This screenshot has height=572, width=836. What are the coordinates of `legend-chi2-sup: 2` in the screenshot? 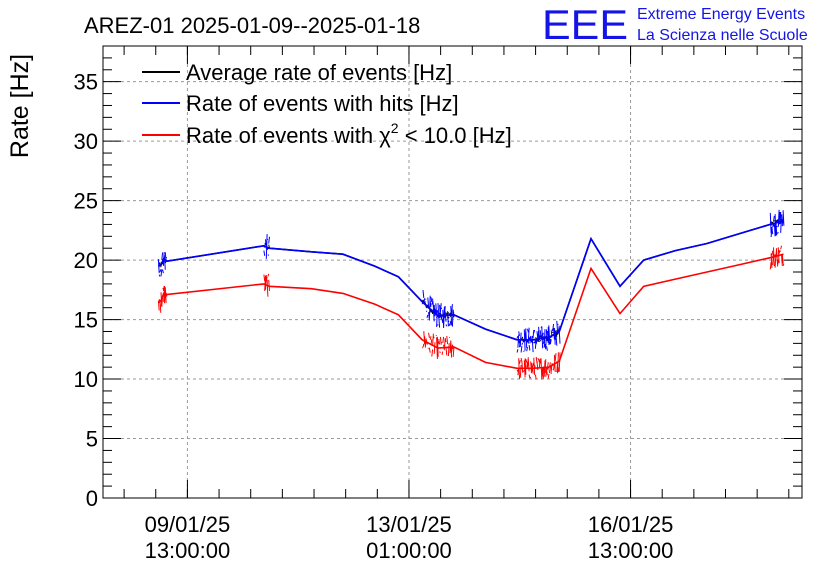 It's located at (395, 128).